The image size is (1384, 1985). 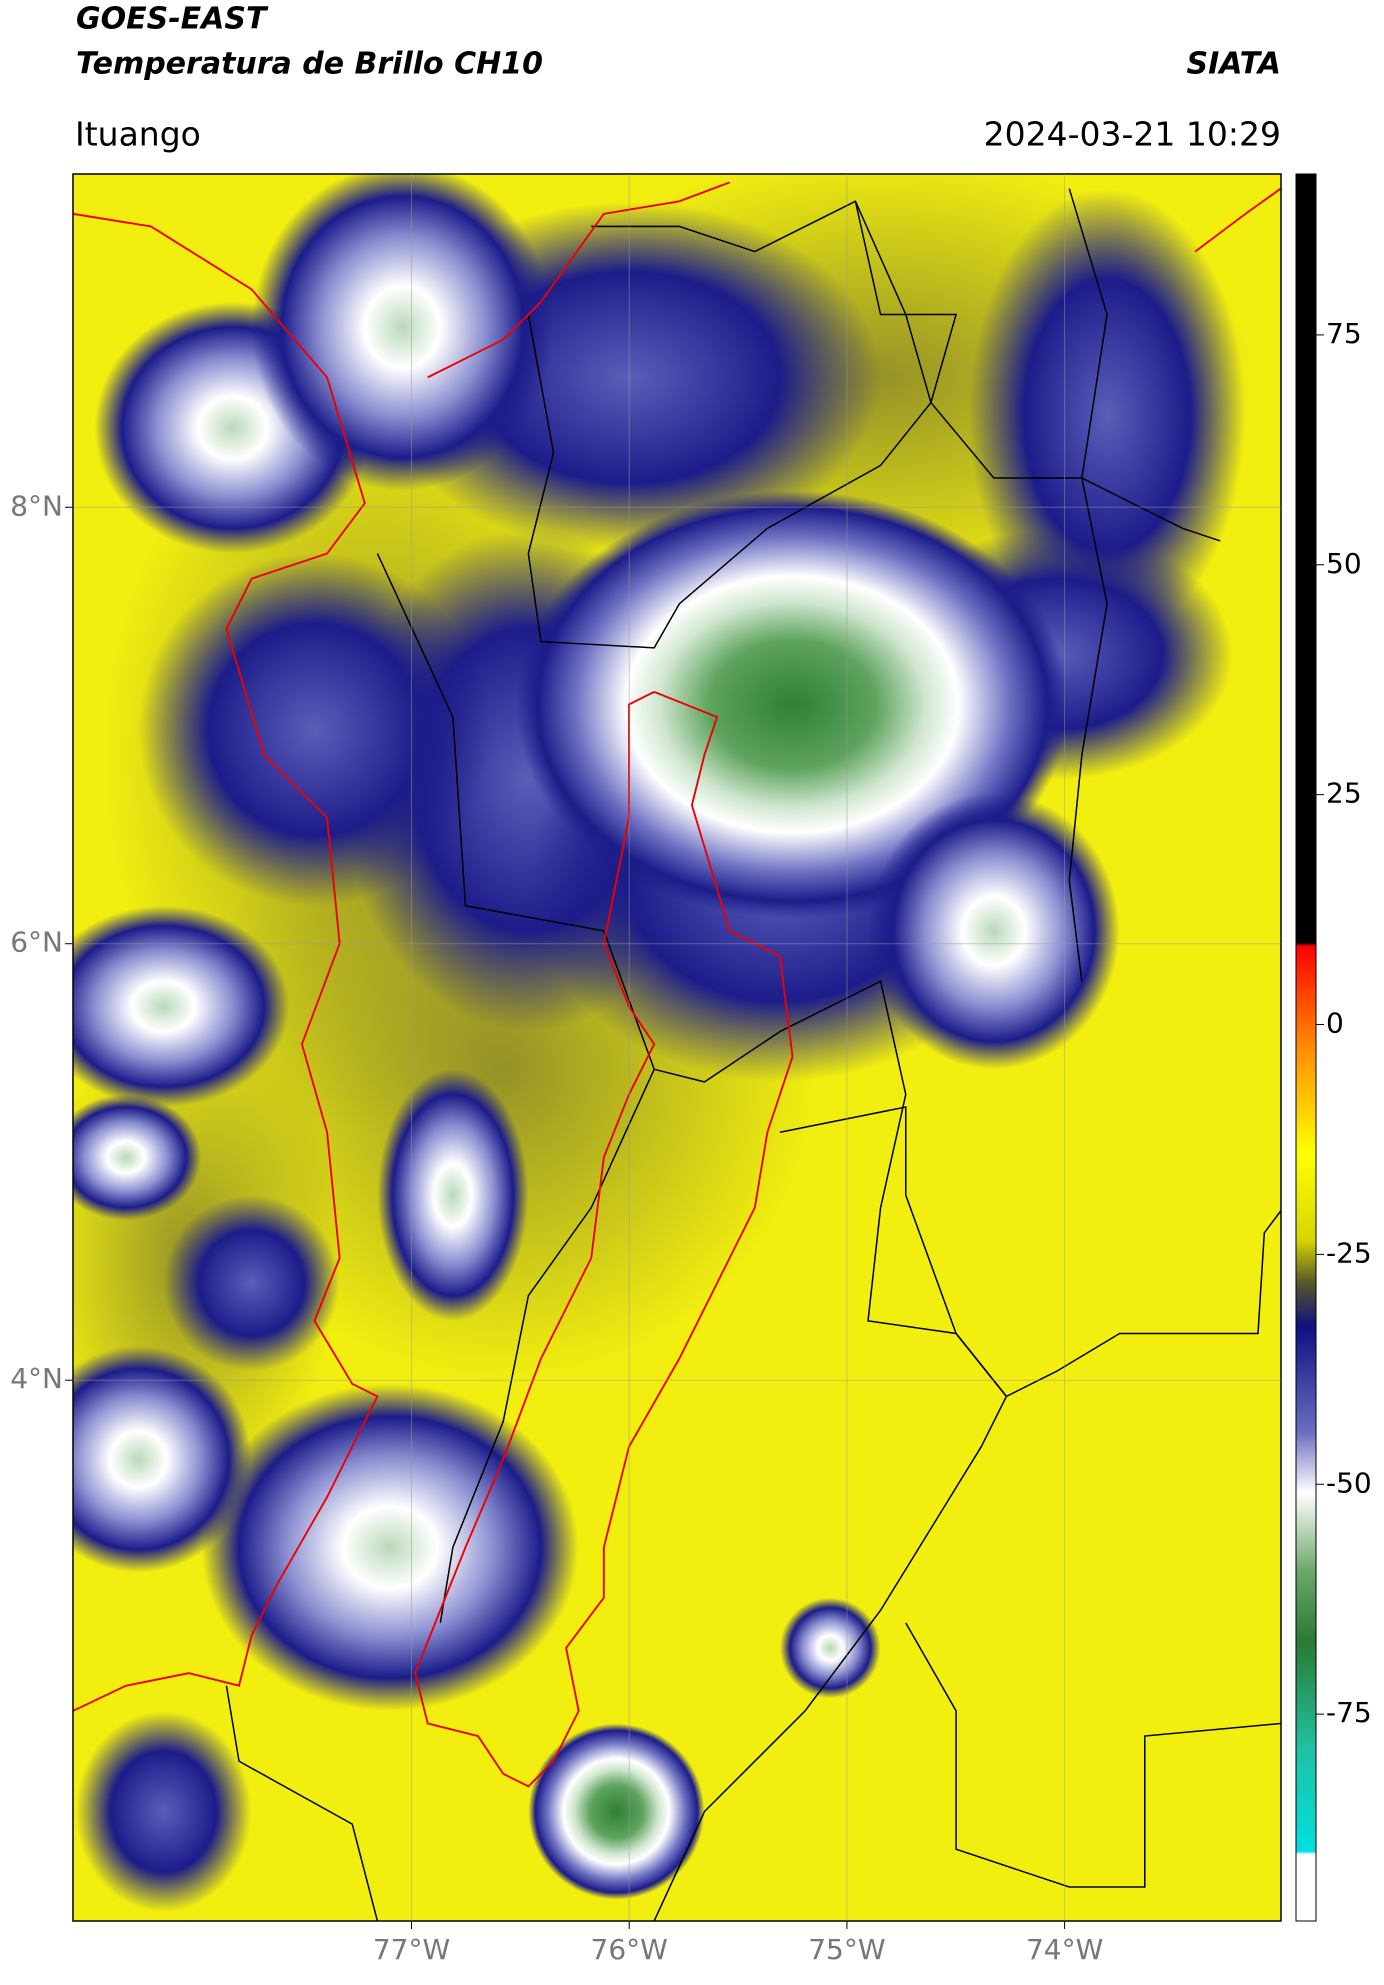 I want to click on colorbar, so click(x=1306, y=1047).